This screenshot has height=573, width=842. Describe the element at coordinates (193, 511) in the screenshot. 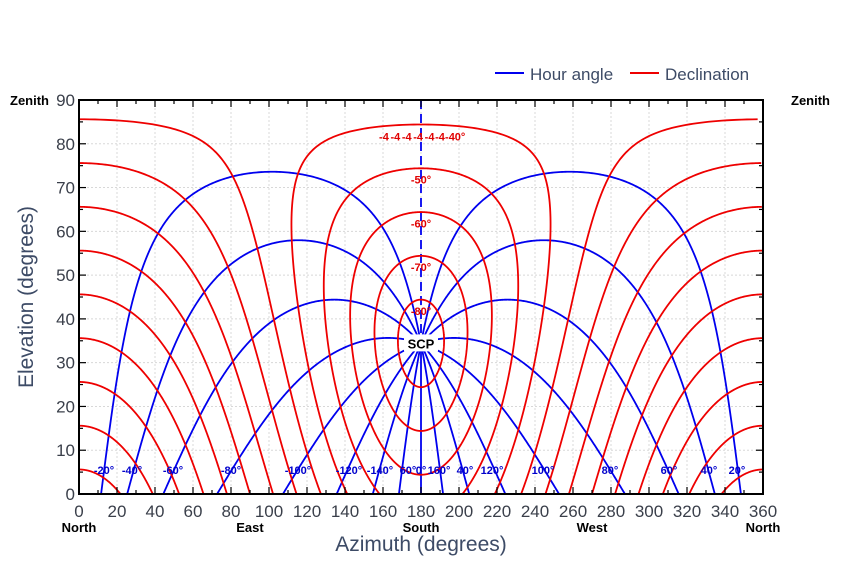

I see `x-tick-label: 60` at that location.